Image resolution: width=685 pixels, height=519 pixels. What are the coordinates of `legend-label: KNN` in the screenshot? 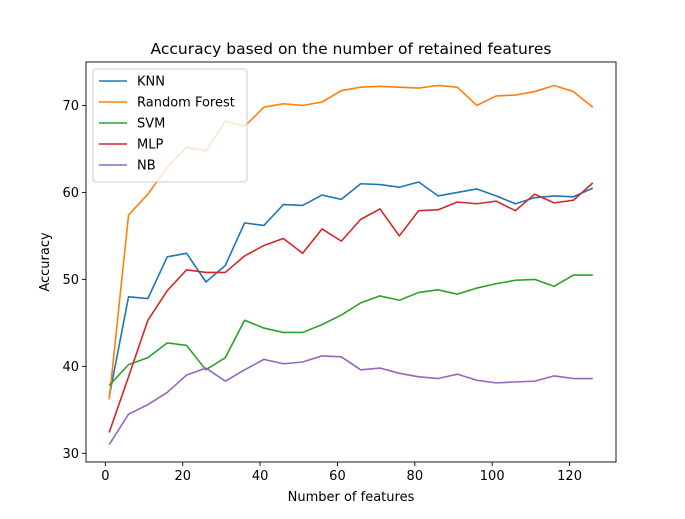 It's located at (151, 82).